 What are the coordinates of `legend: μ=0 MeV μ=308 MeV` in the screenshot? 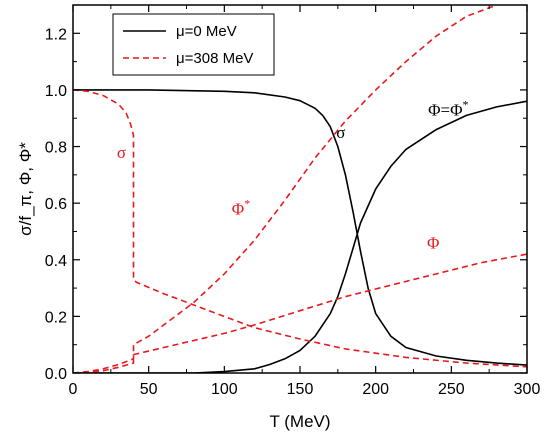 It's located at (193, 44).